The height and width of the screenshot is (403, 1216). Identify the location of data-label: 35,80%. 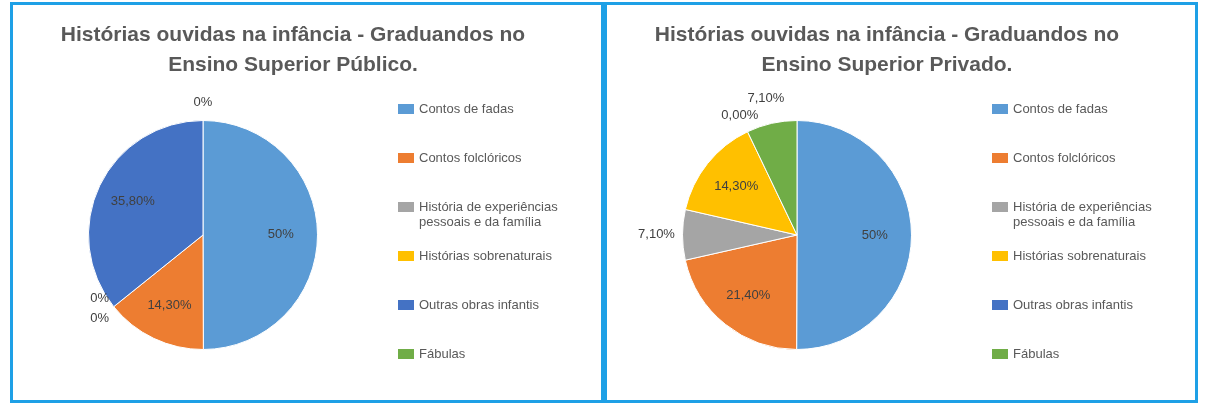
(133, 200).